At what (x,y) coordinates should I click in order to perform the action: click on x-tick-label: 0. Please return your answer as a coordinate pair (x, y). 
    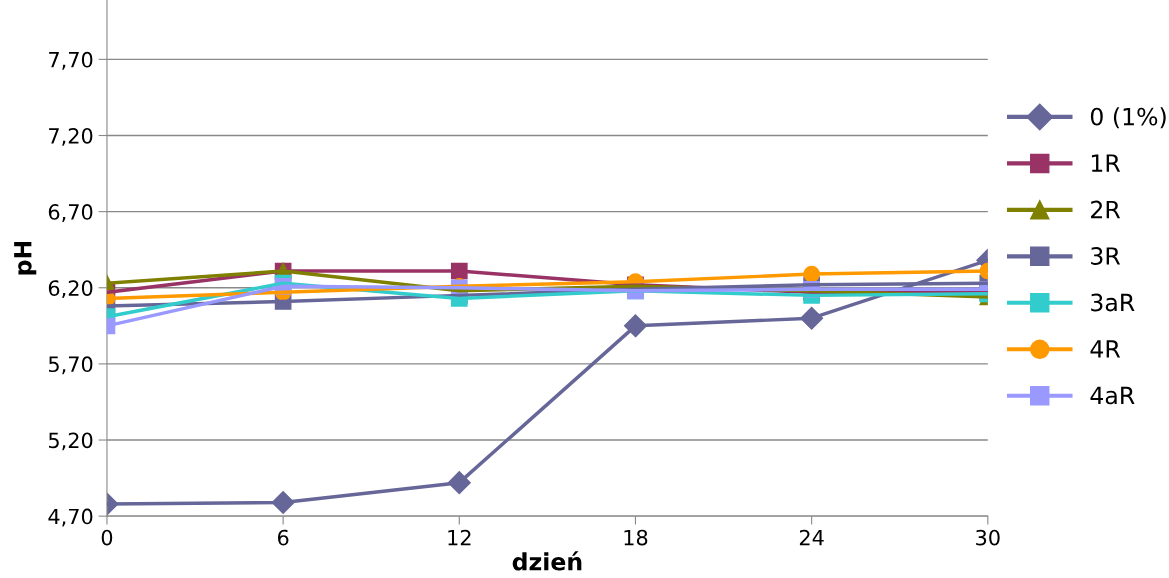
    Looking at the image, I should click on (107, 537).